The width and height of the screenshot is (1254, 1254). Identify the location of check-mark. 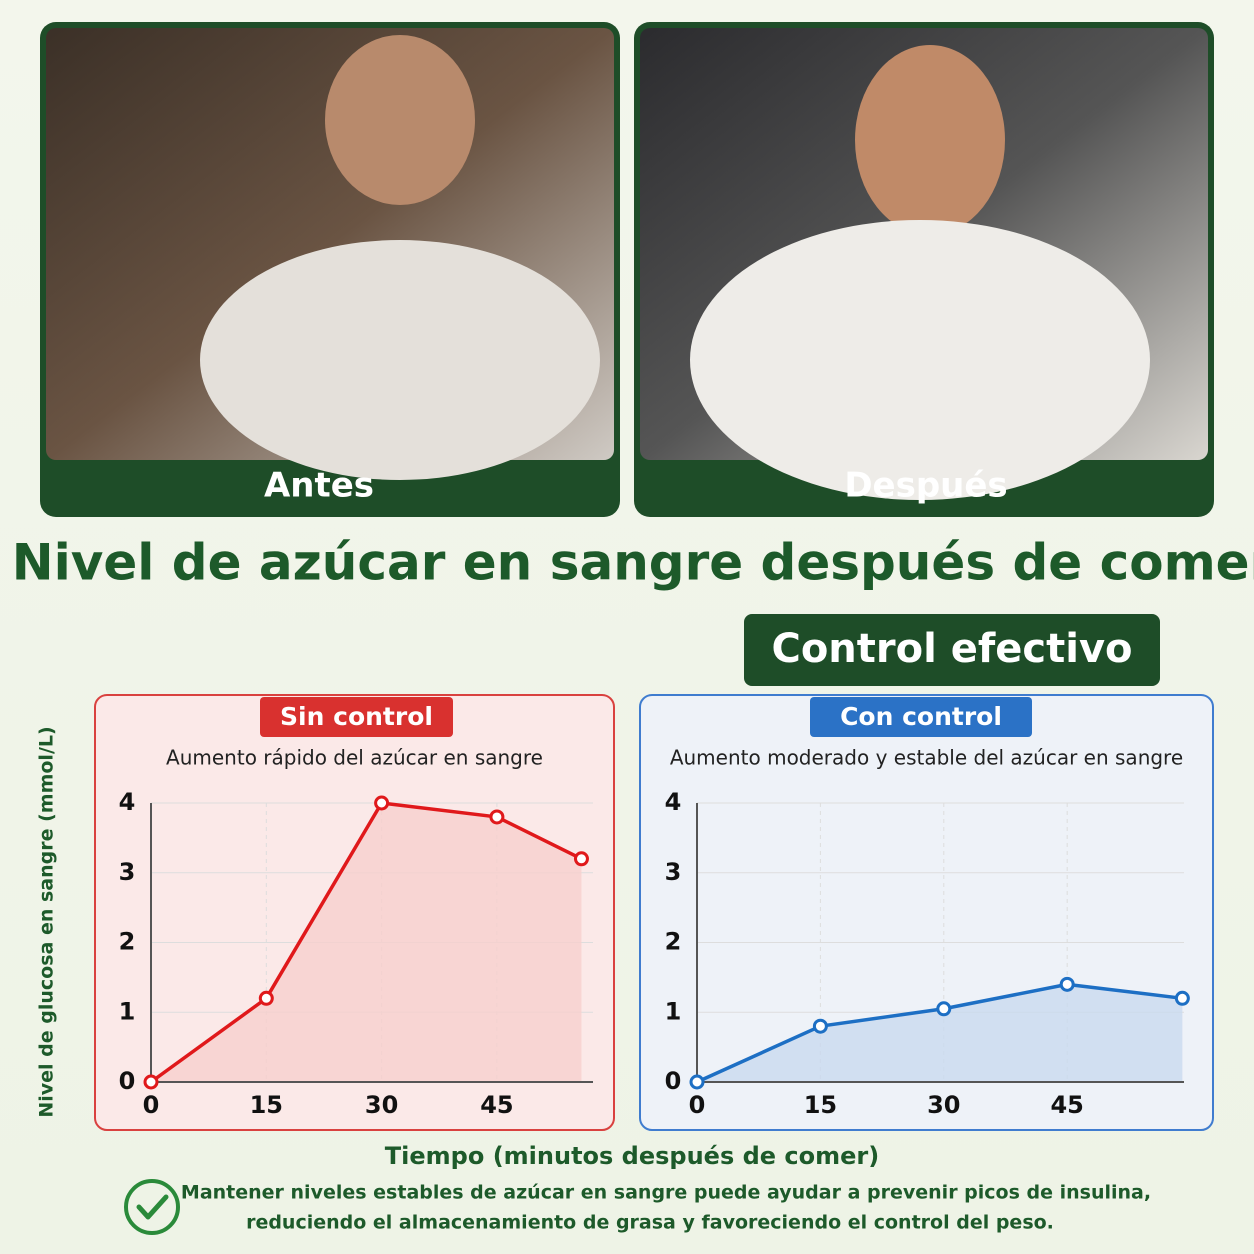
(152, 1207).